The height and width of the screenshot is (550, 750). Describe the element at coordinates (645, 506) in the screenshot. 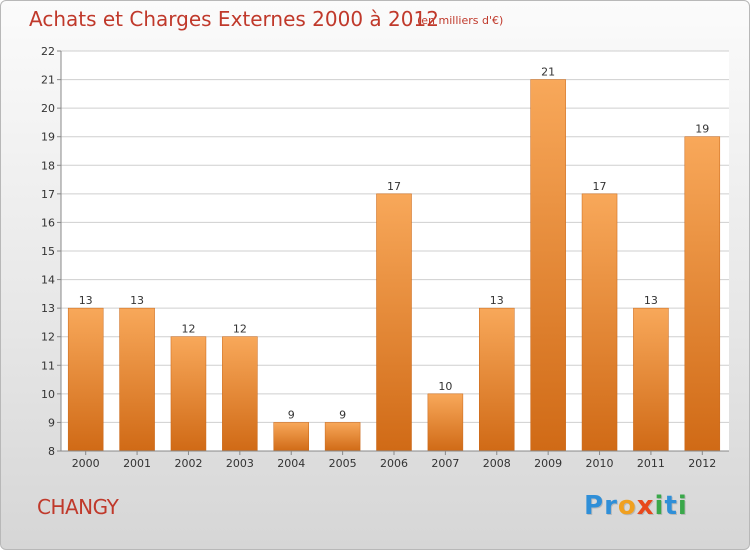

I see `logo-letter: x` at that location.